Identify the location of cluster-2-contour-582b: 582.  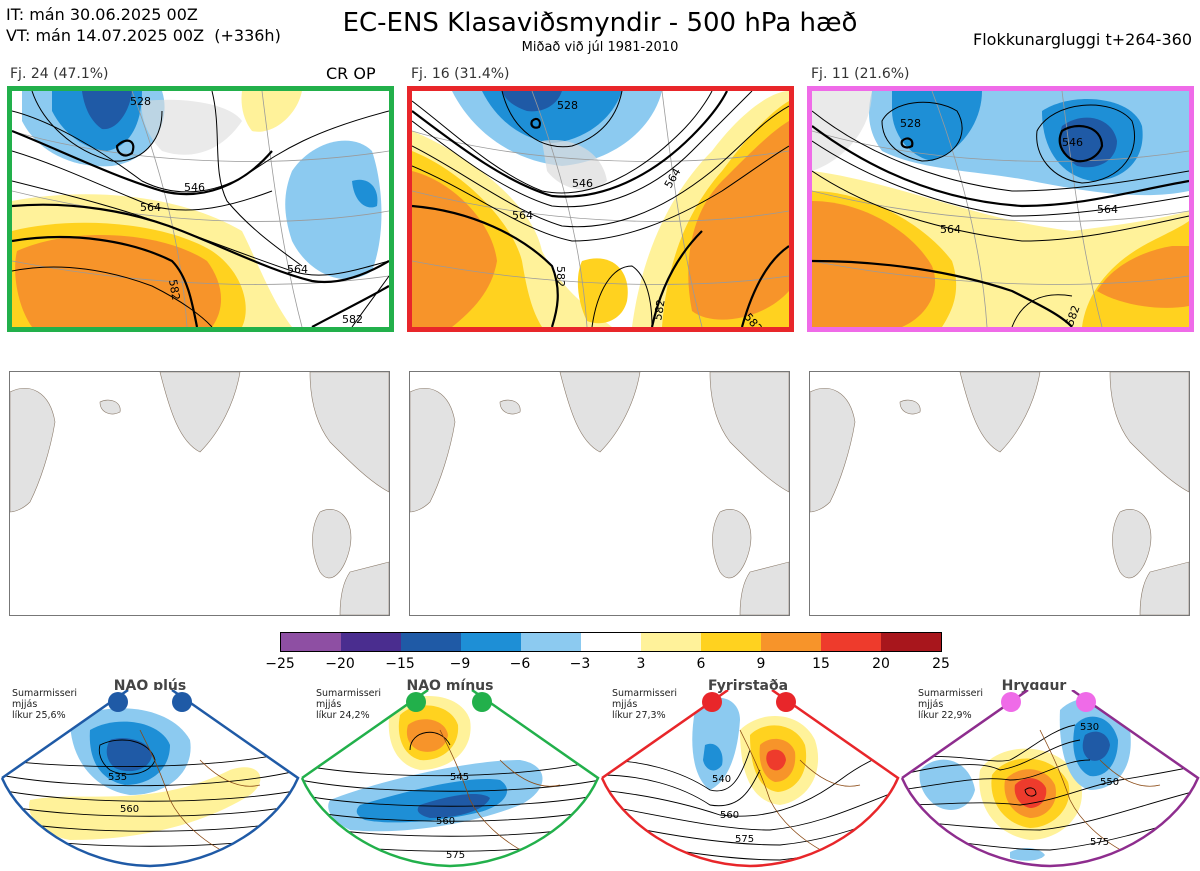
(659, 310).